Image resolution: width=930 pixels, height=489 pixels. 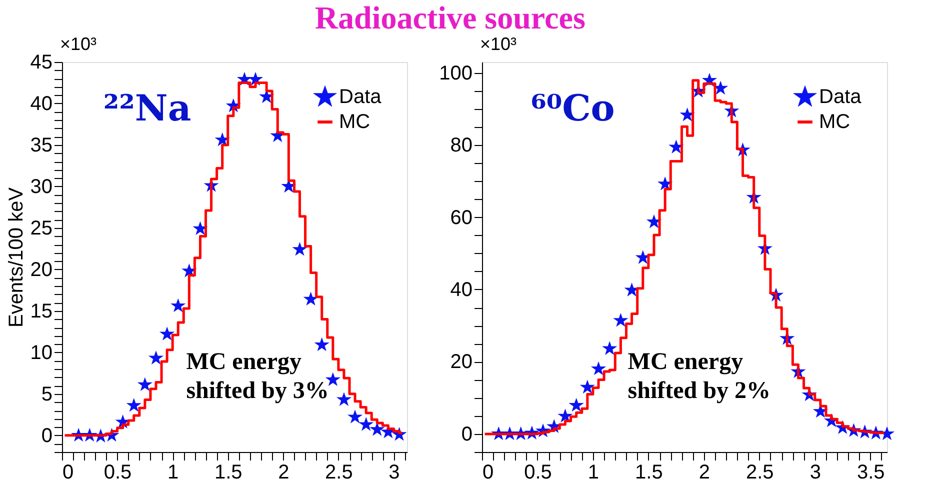 I want to click on y-tick-label: 5, so click(x=46, y=394).